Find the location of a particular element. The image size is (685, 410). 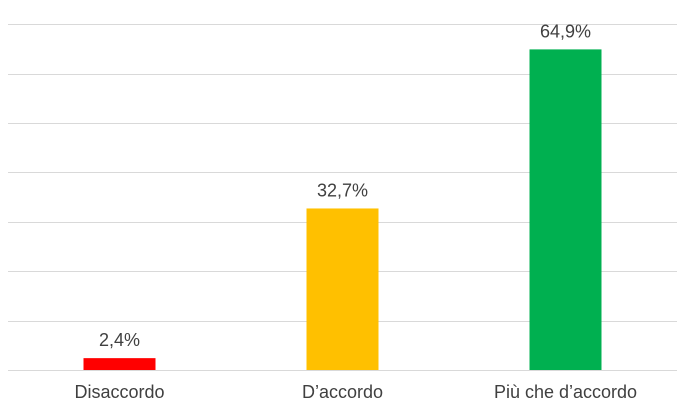

category-label: Disaccordo is located at coordinates (119, 392).